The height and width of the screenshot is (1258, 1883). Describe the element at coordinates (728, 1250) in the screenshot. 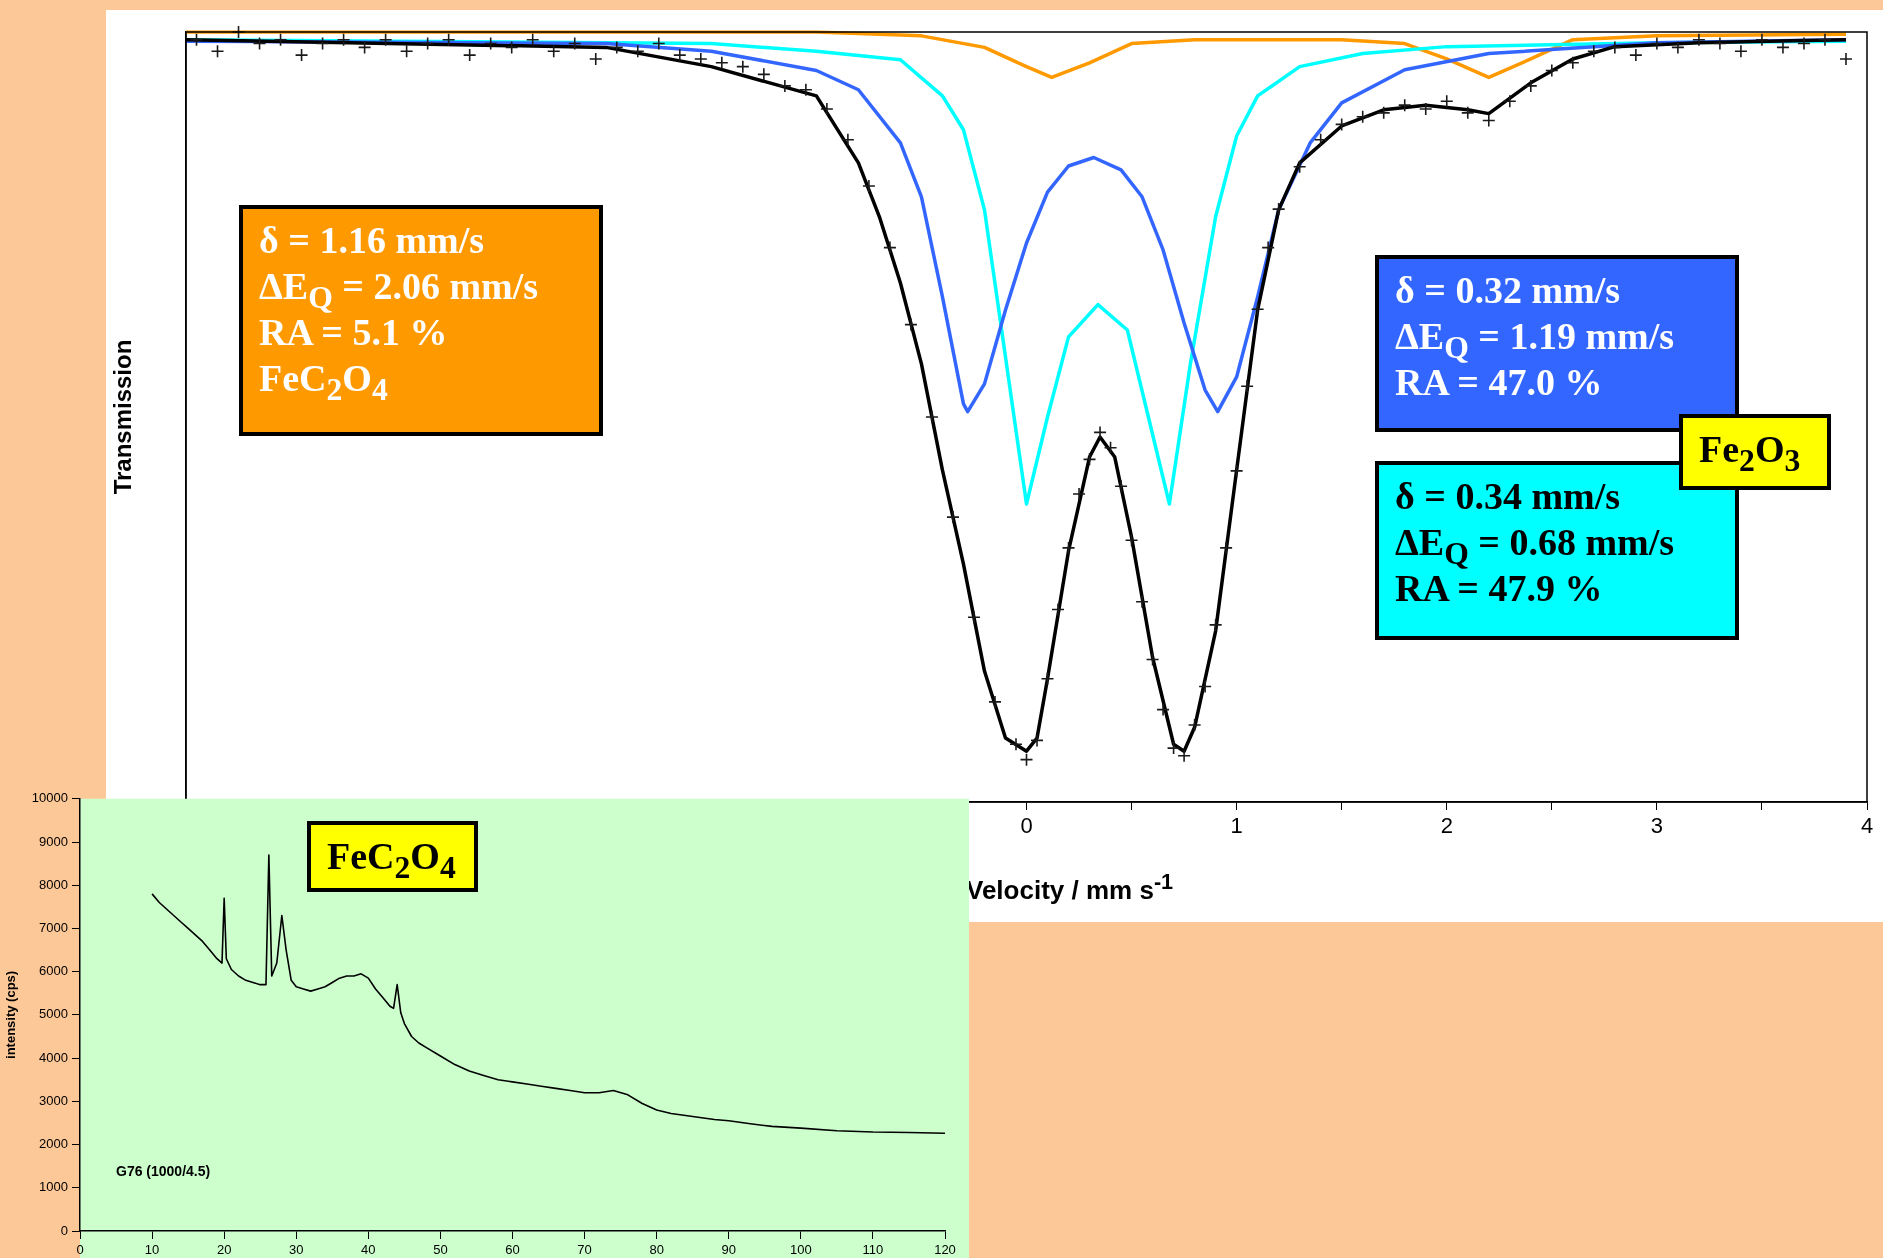

I see `x-tick-label: 90` at that location.